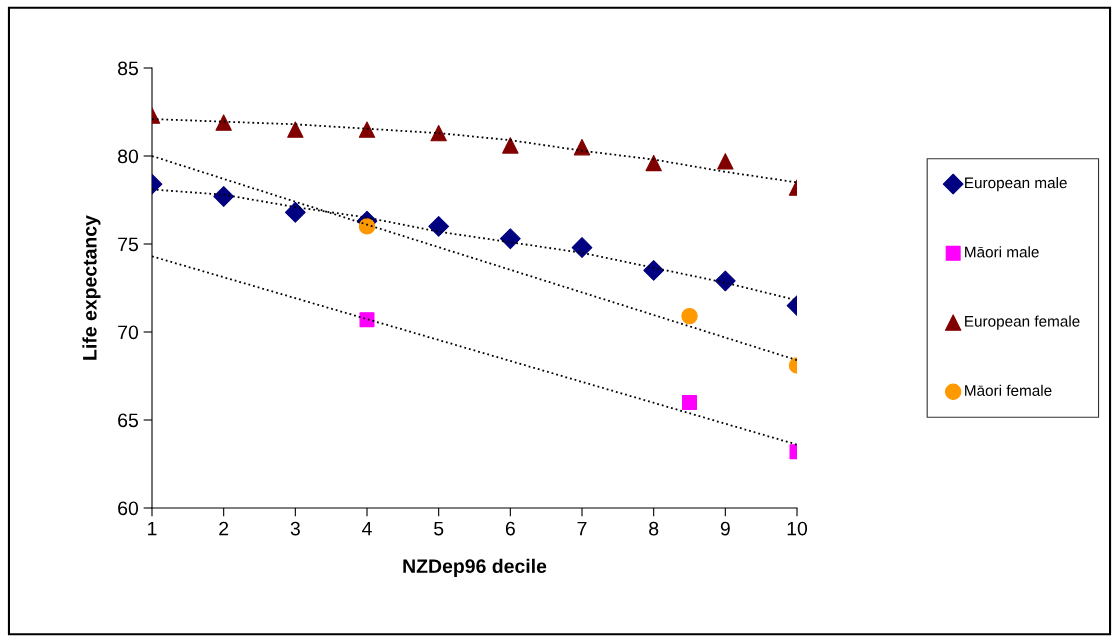 The image size is (1119, 642). I want to click on legend-label: European female, so click(1022, 322).